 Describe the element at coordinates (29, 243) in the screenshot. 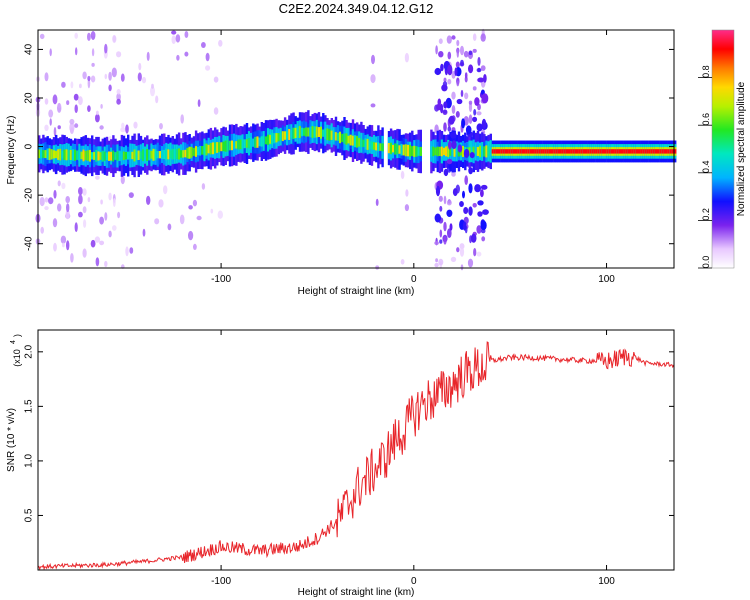

I see `spectrogram-y-tick-label: -40` at that location.